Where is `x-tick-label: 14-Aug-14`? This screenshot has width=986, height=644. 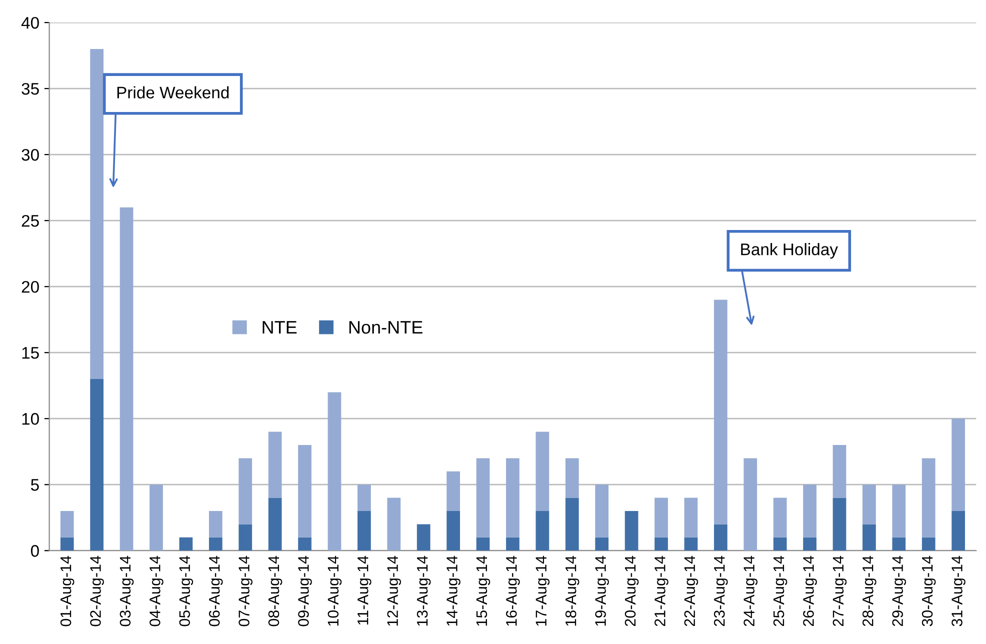
x-tick-label: 14-Aug-14 is located at coordinates (453, 591).